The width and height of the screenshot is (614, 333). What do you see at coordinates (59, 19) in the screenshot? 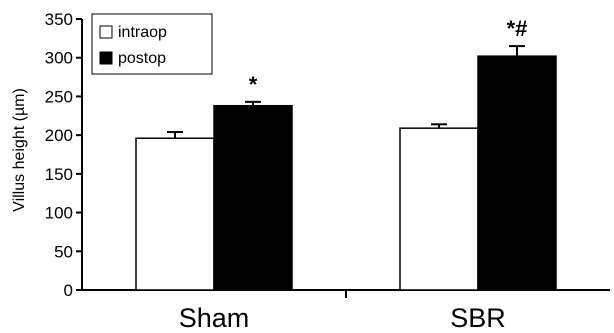
I see `y-tick-label: 350` at bounding box center [59, 19].